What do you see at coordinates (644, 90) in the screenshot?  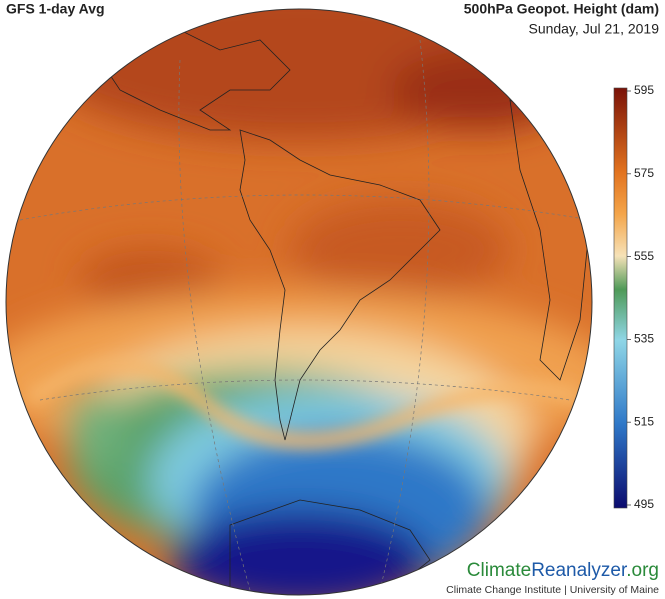 I see `colorbar-tick-label: 595` at bounding box center [644, 90].